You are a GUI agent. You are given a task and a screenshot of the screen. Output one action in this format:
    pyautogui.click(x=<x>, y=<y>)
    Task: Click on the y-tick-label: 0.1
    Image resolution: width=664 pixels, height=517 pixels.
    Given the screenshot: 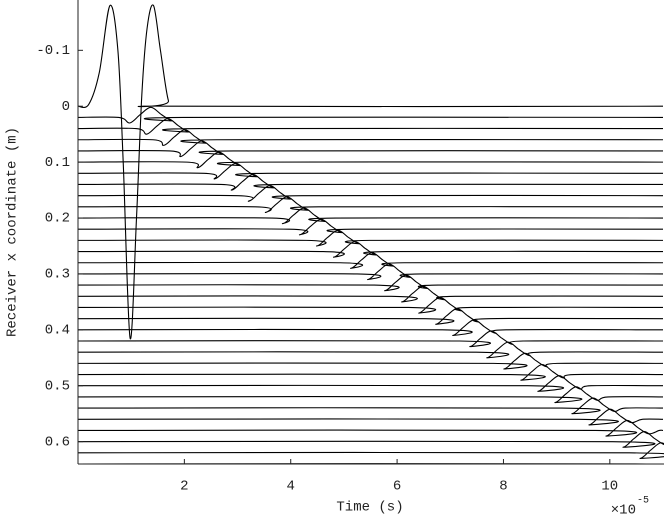 What is the action you would take?
    pyautogui.click(x=57, y=163)
    